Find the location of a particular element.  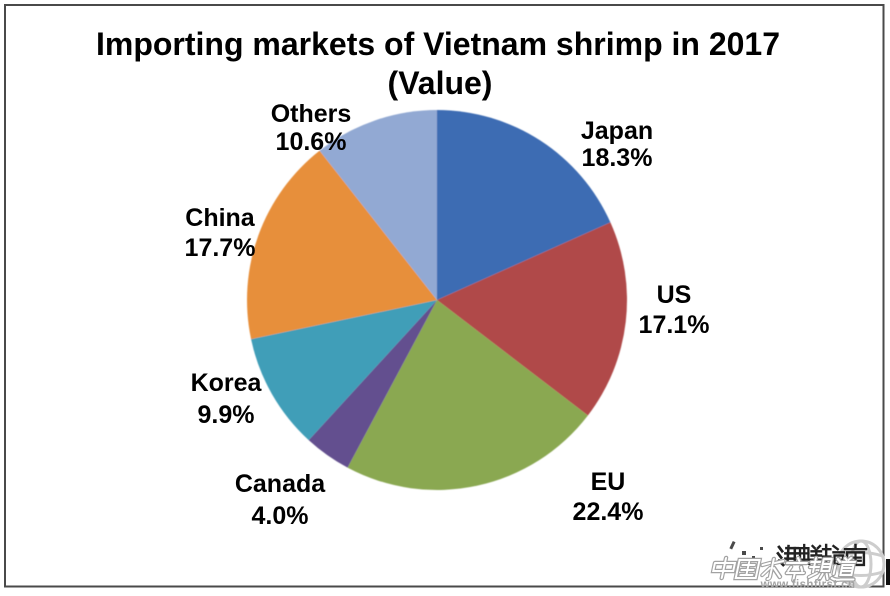

svg-text: 10.6% is located at coordinates (311, 142).